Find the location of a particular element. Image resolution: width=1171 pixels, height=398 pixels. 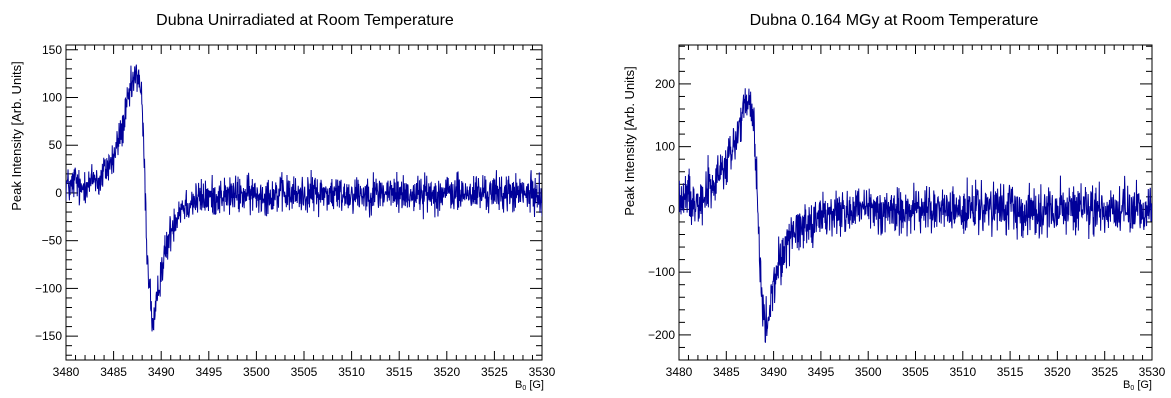

chart-title: Dubna Unirradiated at Room Temperature is located at coordinates (305, 20).